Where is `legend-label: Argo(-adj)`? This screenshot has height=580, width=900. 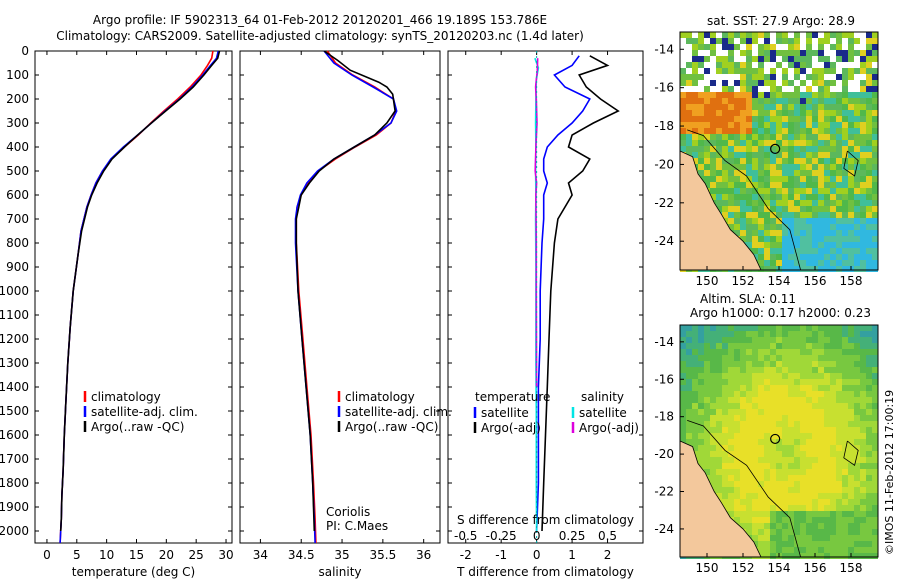 legend-label: Argo(-adj) is located at coordinates (609, 428).